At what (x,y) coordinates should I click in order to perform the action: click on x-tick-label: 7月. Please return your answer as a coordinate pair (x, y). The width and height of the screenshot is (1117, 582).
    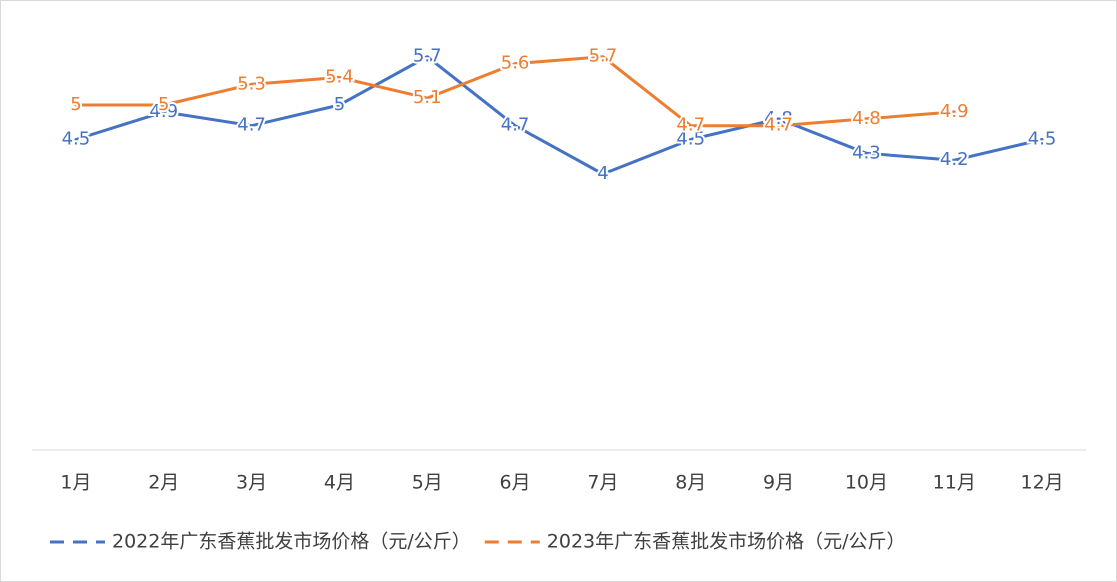
    Looking at the image, I should click on (602, 483).